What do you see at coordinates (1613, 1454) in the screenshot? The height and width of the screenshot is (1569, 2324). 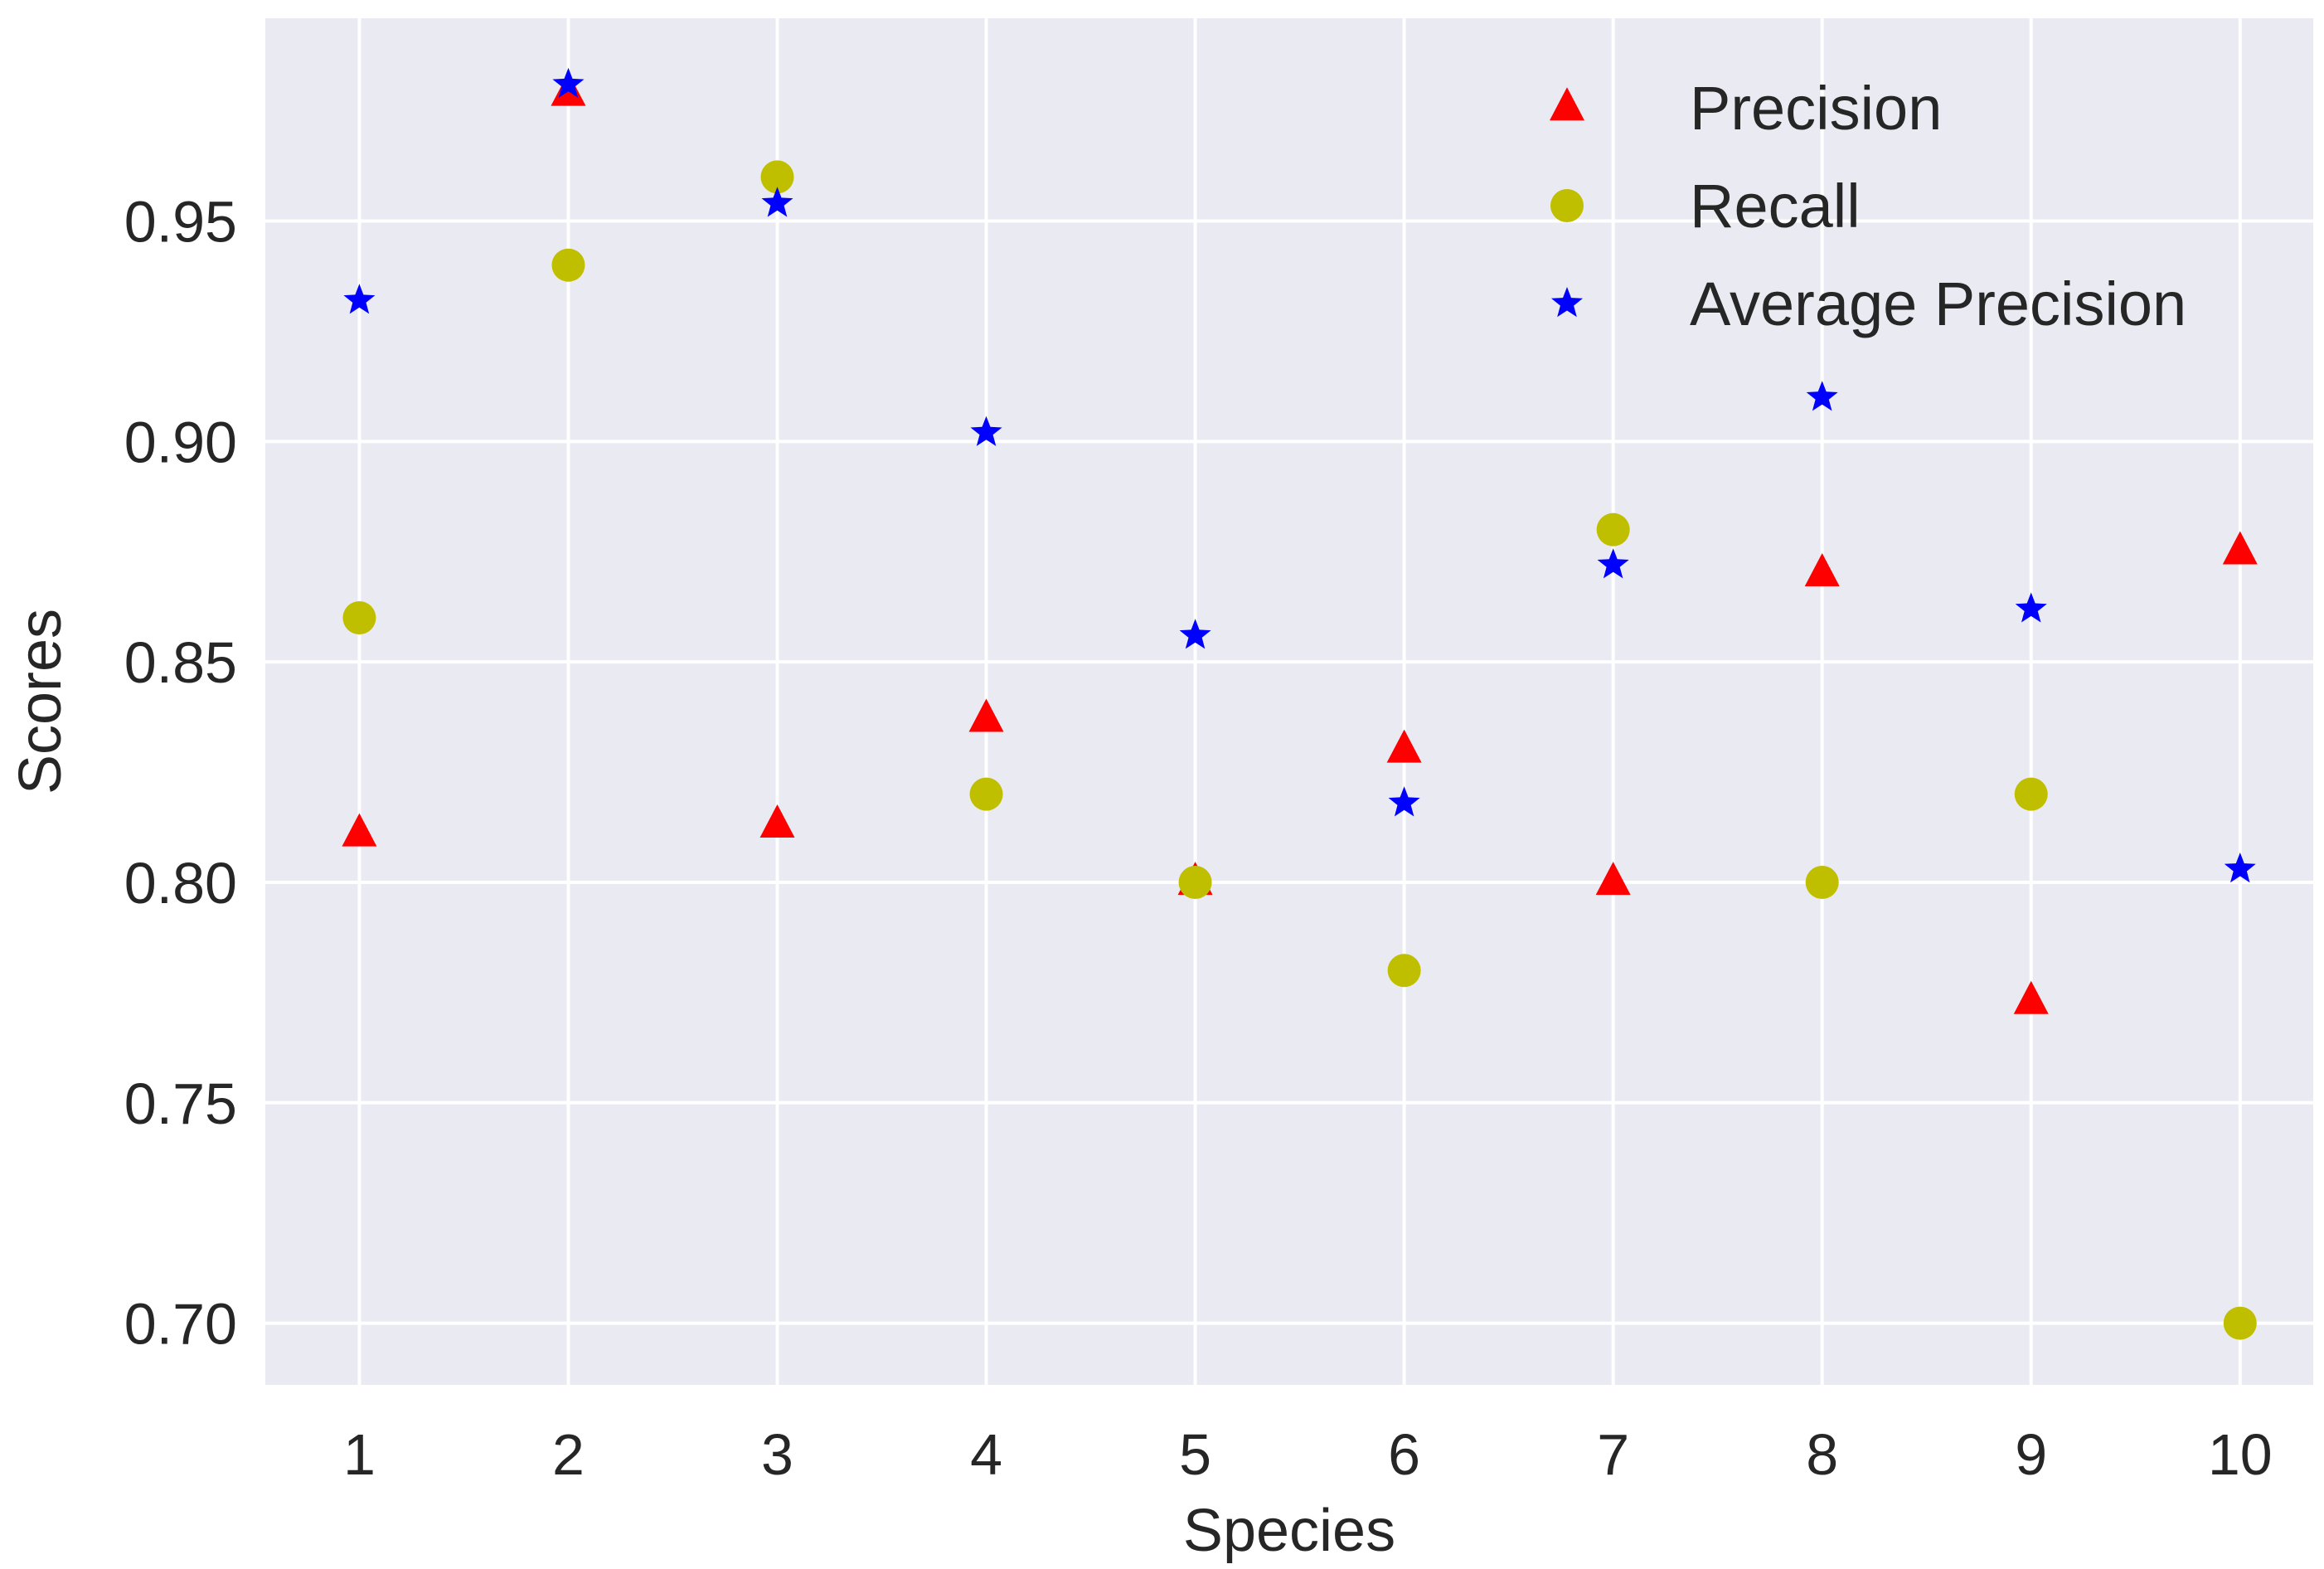 I see `x-tick-label: 7` at bounding box center [1613, 1454].